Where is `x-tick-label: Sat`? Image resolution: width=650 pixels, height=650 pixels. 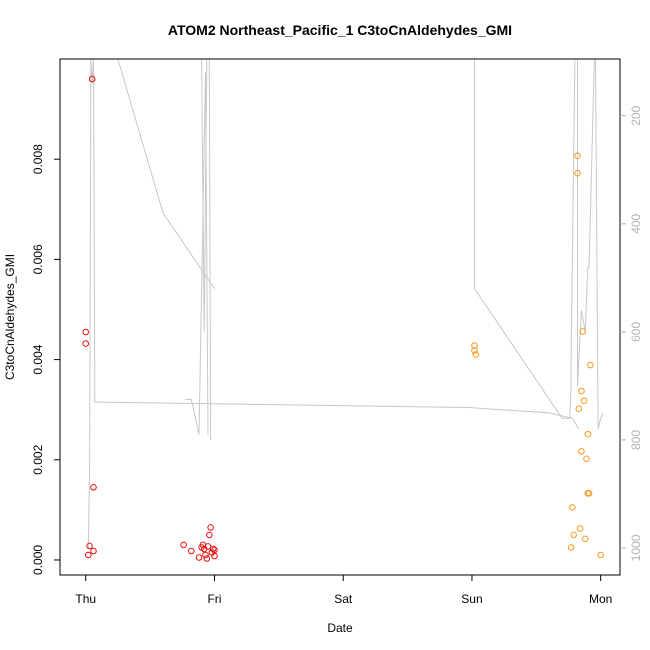 x-tick-label: Sat is located at coordinates (343, 599).